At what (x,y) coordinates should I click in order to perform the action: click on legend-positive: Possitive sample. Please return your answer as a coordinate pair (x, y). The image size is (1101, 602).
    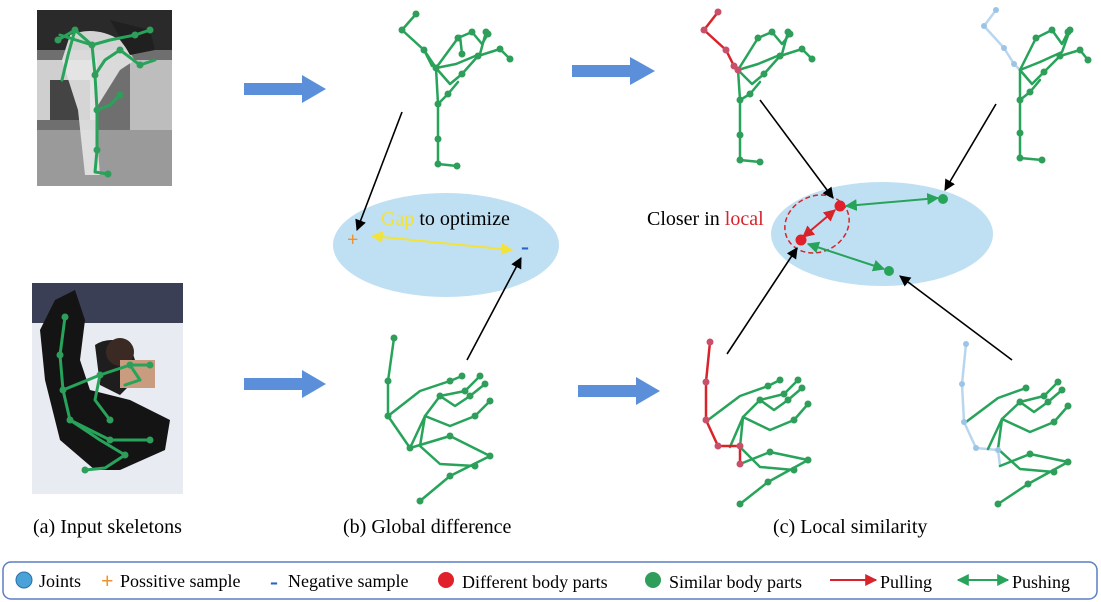
    Looking at the image, I should click on (180, 581).